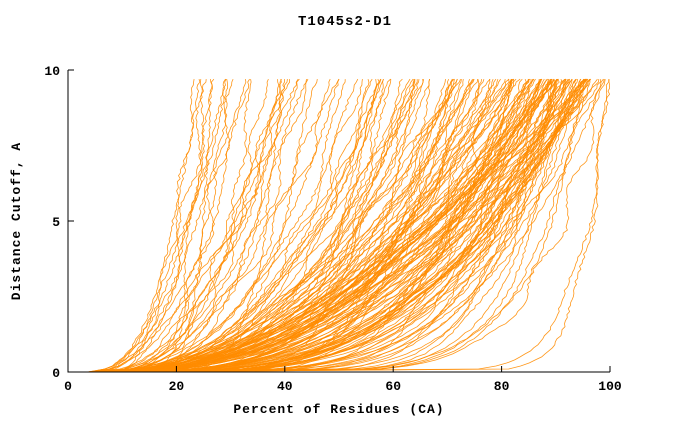  Describe the element at coordinates (338, 409) in the screenshot. I see `x-axis-label: Percent of Residues (CA)` at that location.